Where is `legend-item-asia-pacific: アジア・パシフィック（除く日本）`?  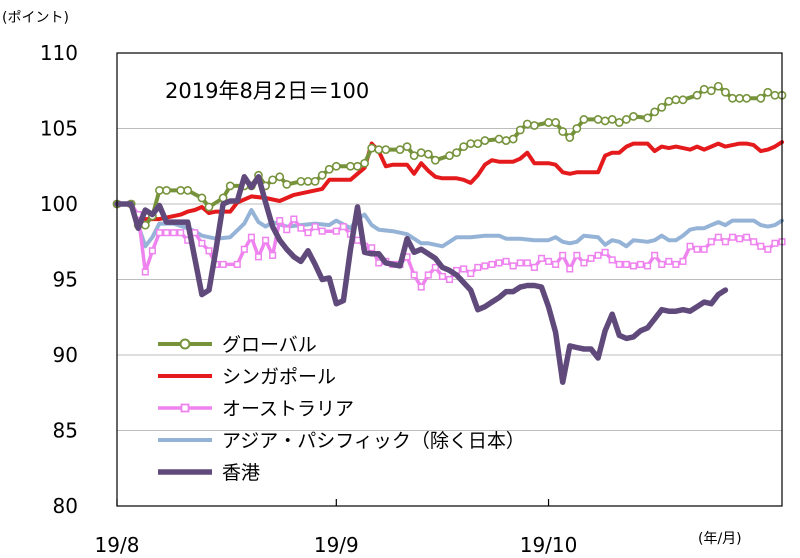
legend-item-asia-pacific: アジア・パシフィック（除く日本） is located at coordinates (341, 441).